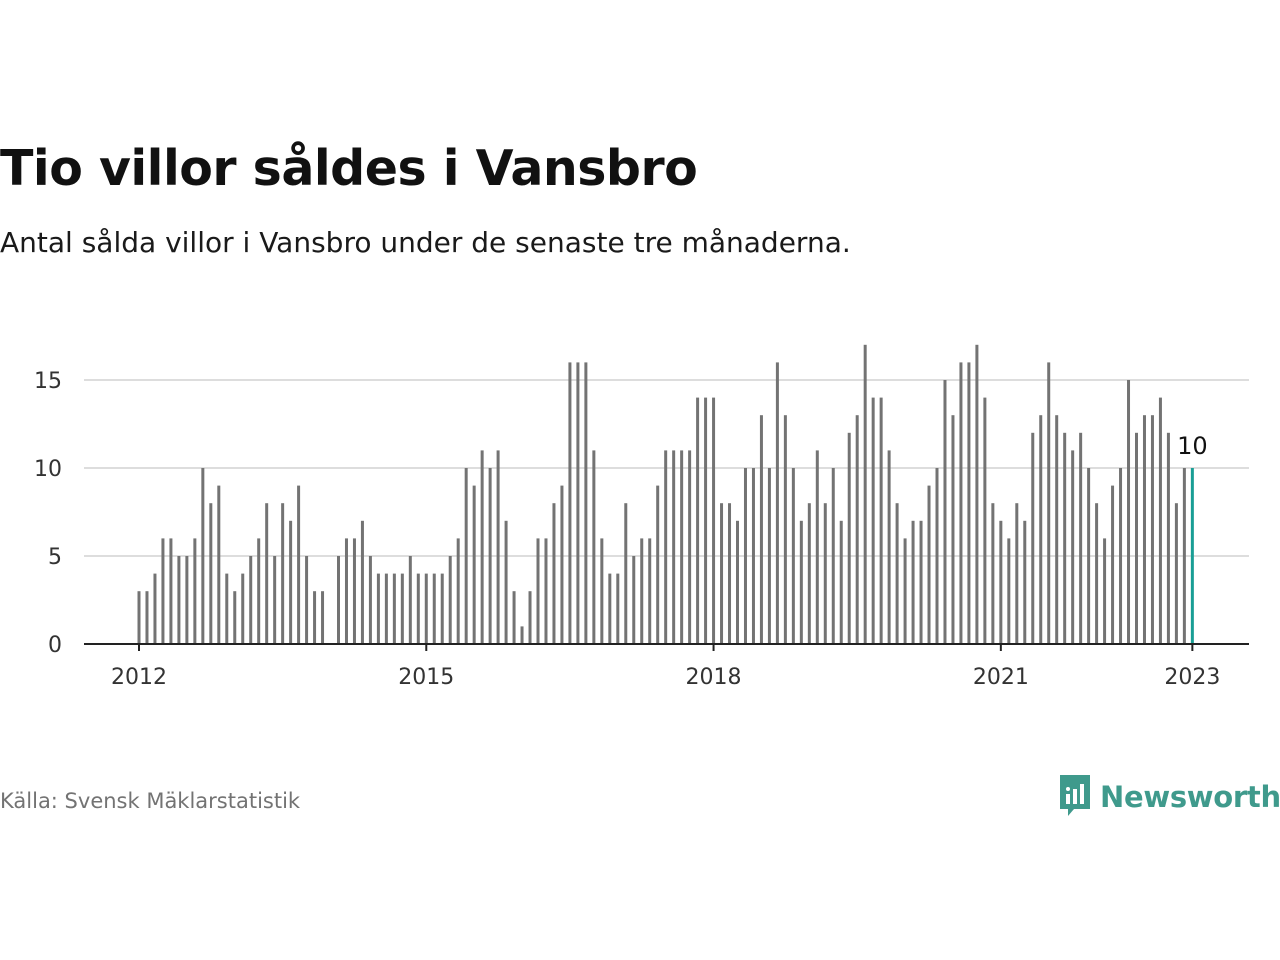  What do you see at coordinates (150, 801) in the screenshot?
I see `source-note: Källa: Svensk Mäklarstatistik` at bounding box center [150, 801].